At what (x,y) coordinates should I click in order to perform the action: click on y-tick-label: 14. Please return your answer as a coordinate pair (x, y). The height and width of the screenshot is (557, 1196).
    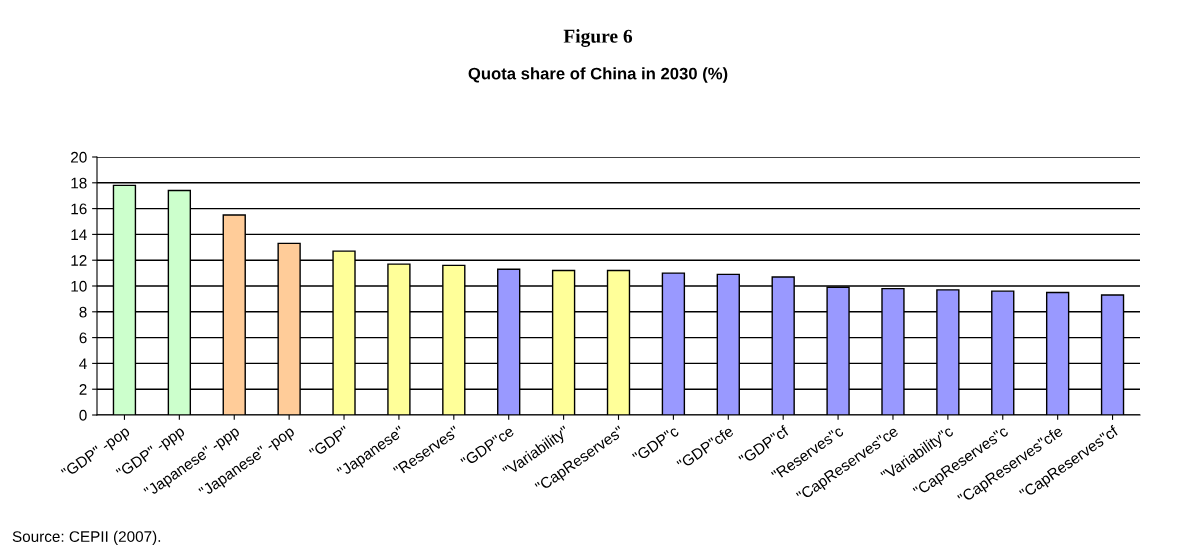
    Looking at the image, I should click on (79, 234).